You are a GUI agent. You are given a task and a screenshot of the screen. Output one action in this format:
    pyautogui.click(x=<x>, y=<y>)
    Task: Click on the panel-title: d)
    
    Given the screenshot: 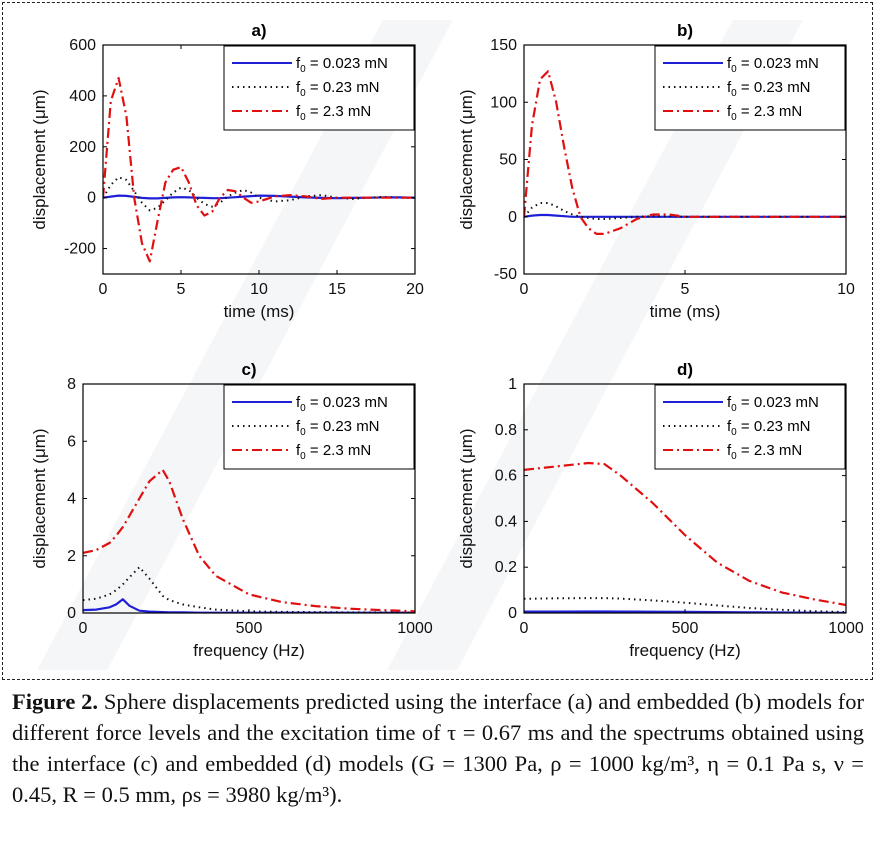 What is the action you would take?
    pyautogui.click(x=685, y=369)
    